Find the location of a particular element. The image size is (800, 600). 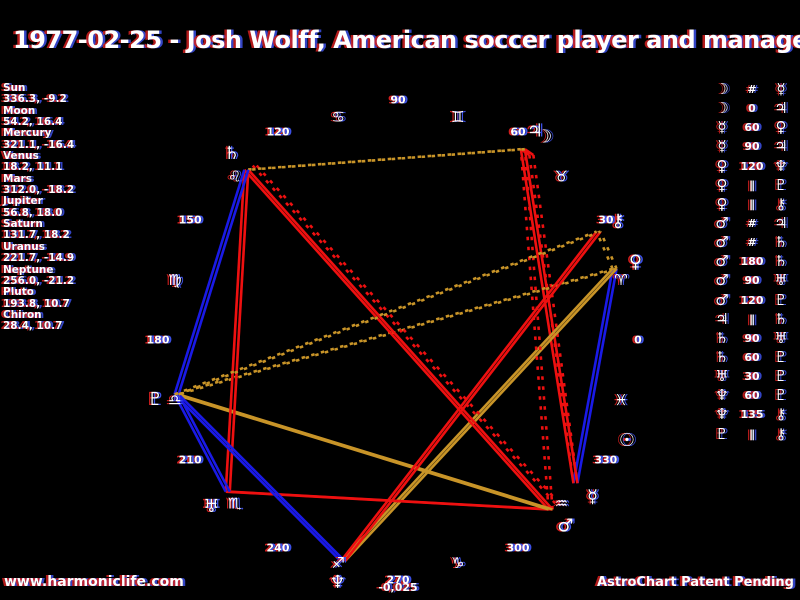

planet-name-mars: Mars is located at coordinates (17, 178).